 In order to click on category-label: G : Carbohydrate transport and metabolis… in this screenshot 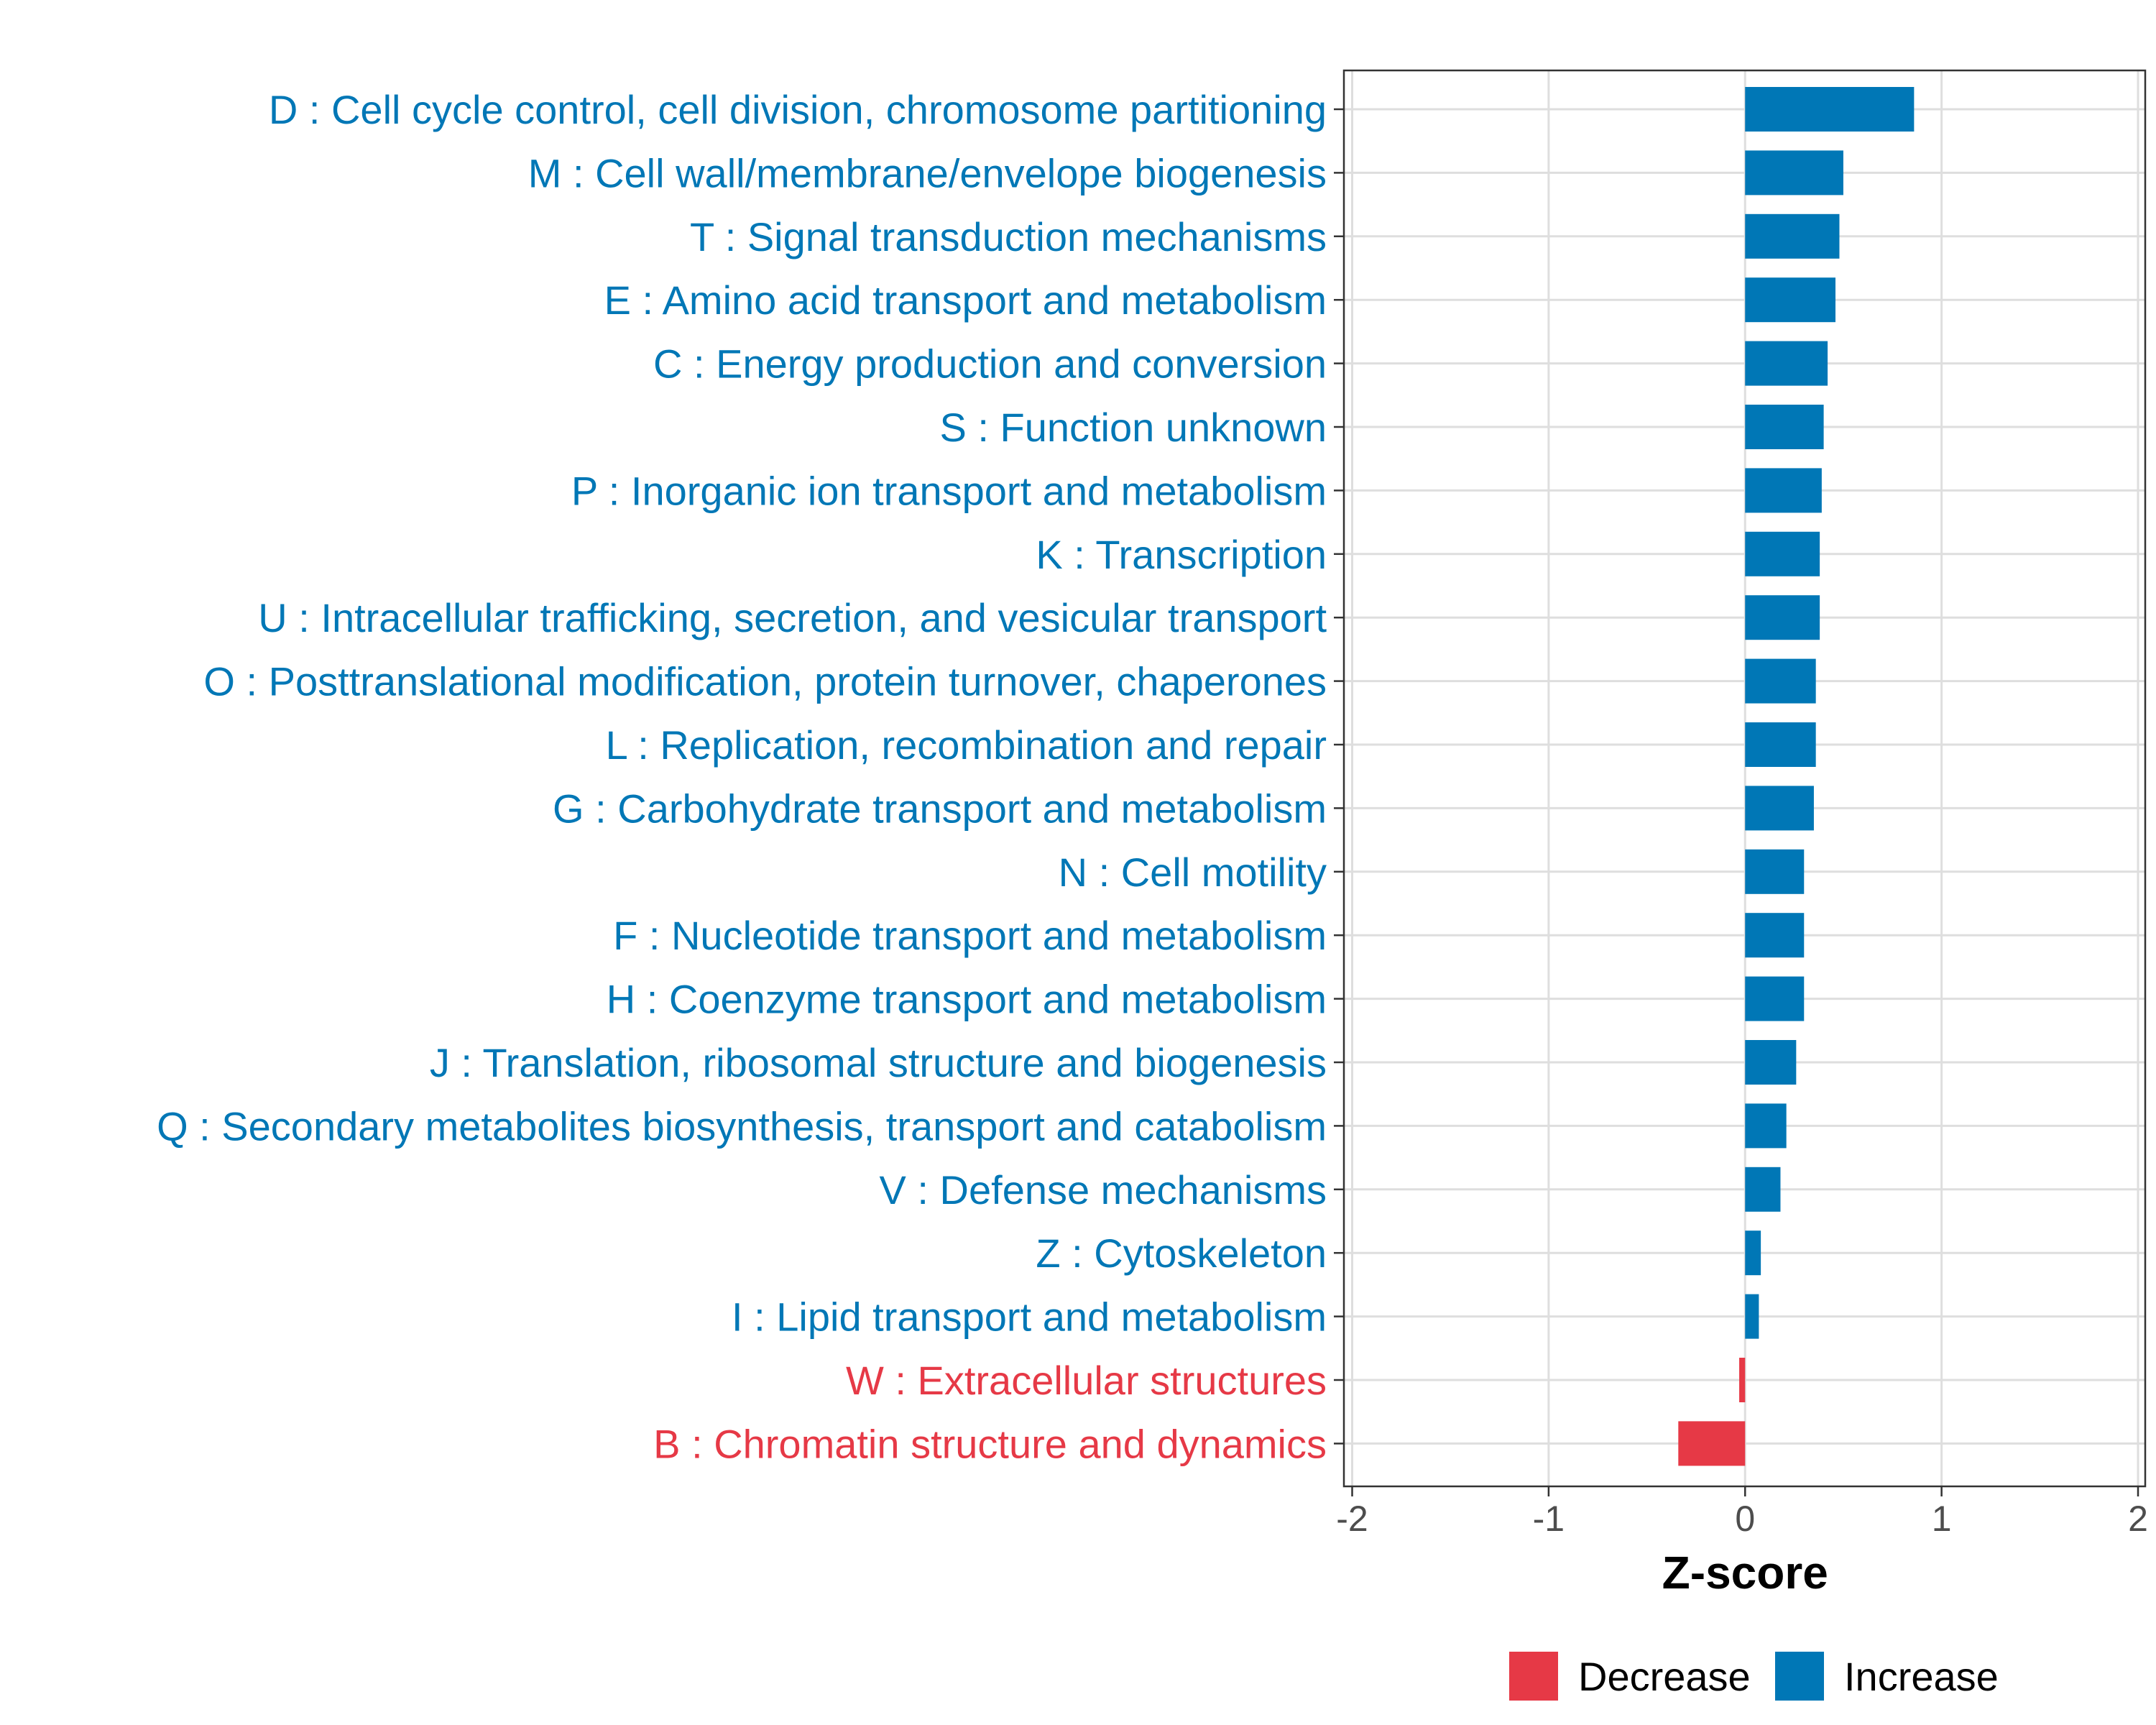, I will do `click(940, 808)`.